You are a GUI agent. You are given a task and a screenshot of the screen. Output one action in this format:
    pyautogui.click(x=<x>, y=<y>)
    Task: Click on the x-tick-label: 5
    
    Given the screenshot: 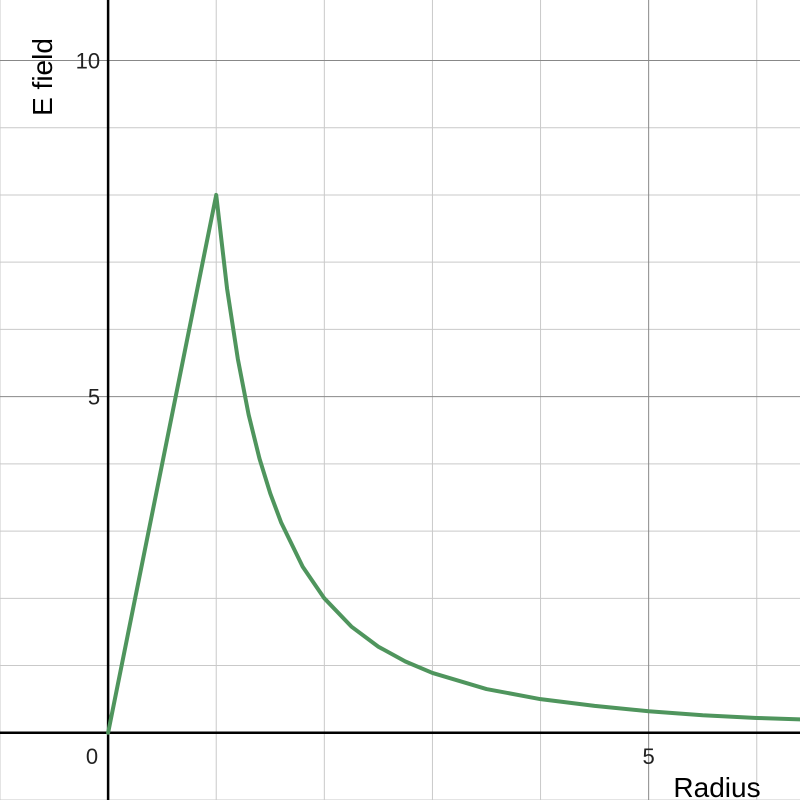 What is the action you would take?
    pyautogui.click(x=649, y=756)
    